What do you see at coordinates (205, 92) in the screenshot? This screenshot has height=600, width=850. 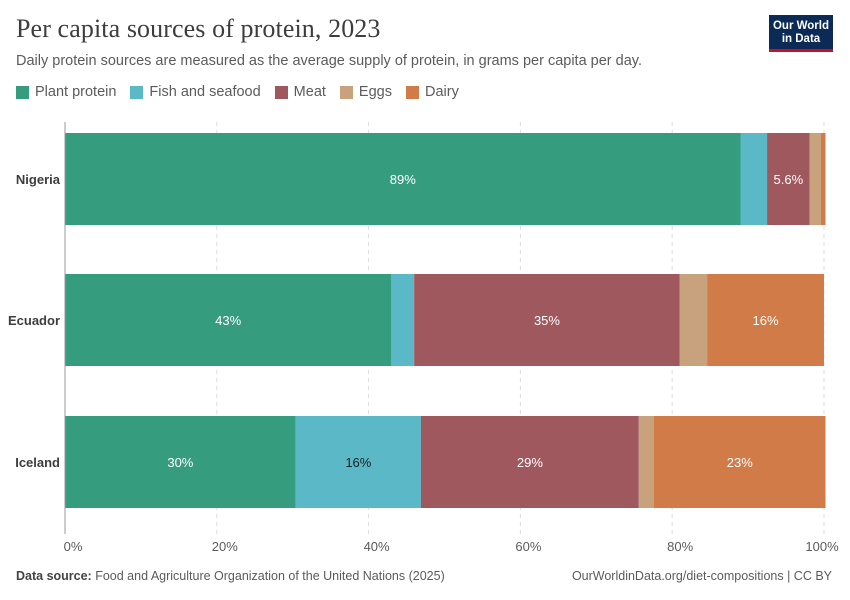 I see `legend-label: Fish and seafood` at bounding box center [205, 92].